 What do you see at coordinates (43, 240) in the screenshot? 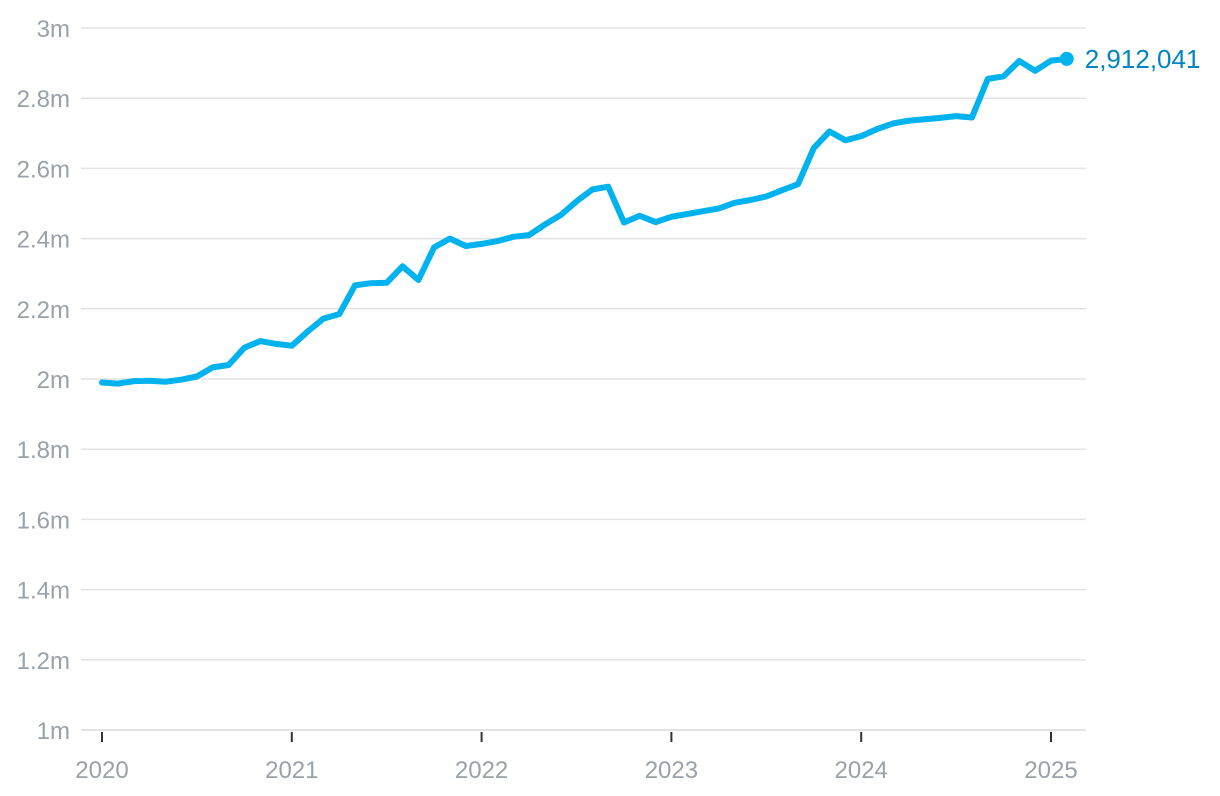
I see `y-tick-label: 2.4m` at bounding box center [43, 240].